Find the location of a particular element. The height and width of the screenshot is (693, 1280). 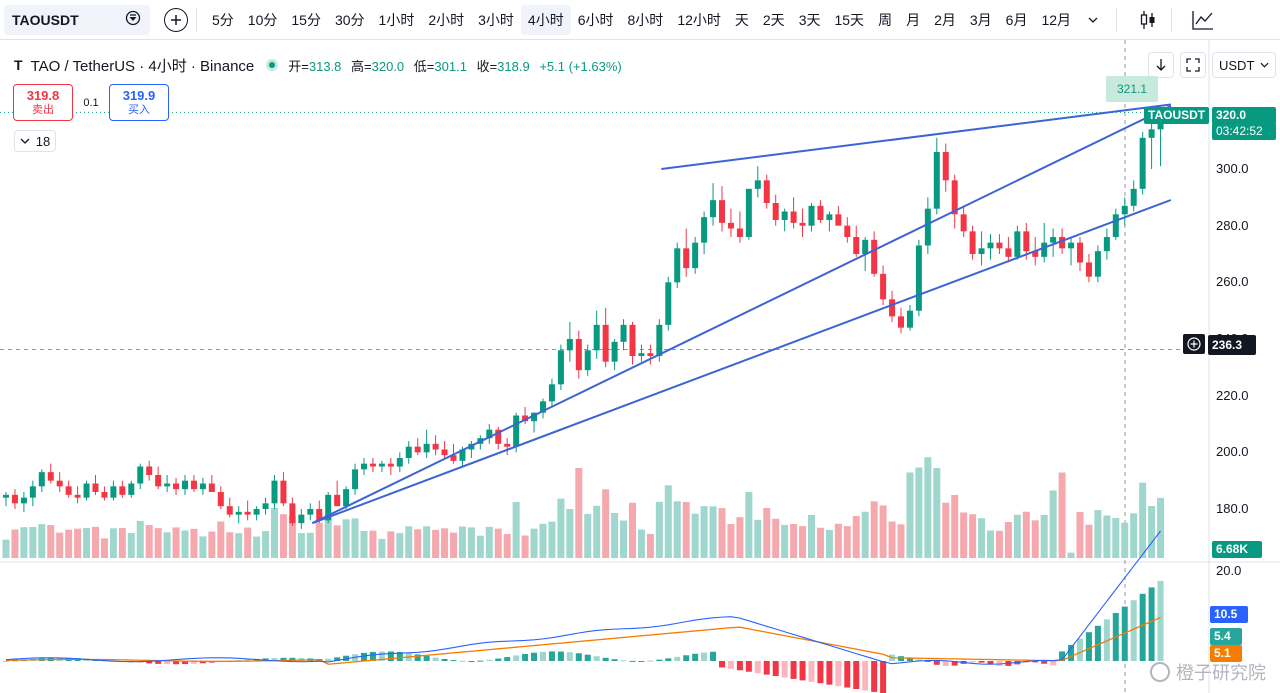

interval-8: 6小时 is located at coordinates (595, 19).